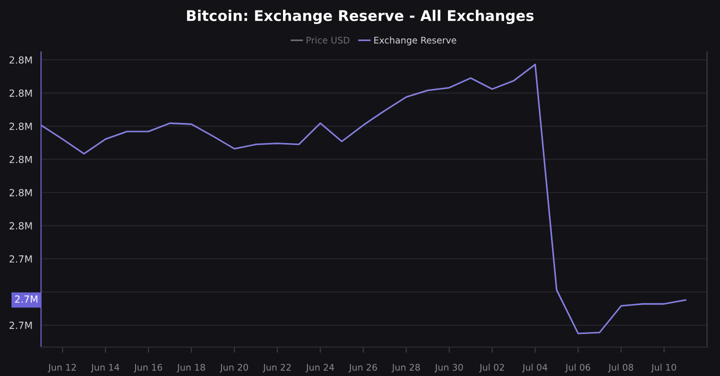 Image resolution: width=720 pixels, height=376 pixels. What do you see at coordinates (105, 368) in the screenshot?
I see `x-tick-label: Jun 14` at bounding box center [105, 368].